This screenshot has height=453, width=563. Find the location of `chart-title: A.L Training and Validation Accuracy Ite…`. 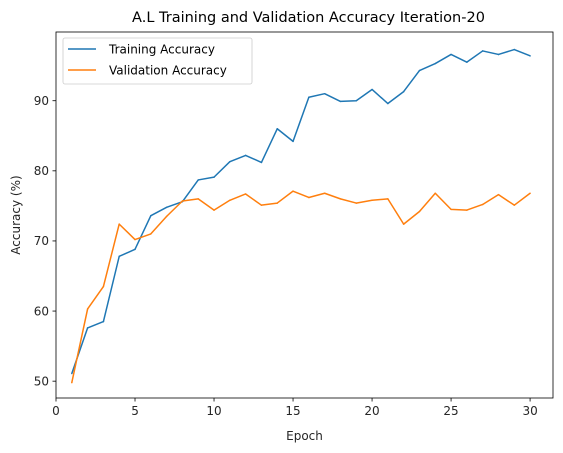

chart-title: A.L Training and Validation Accuracy Ite… is located at coordinates (308, 18).